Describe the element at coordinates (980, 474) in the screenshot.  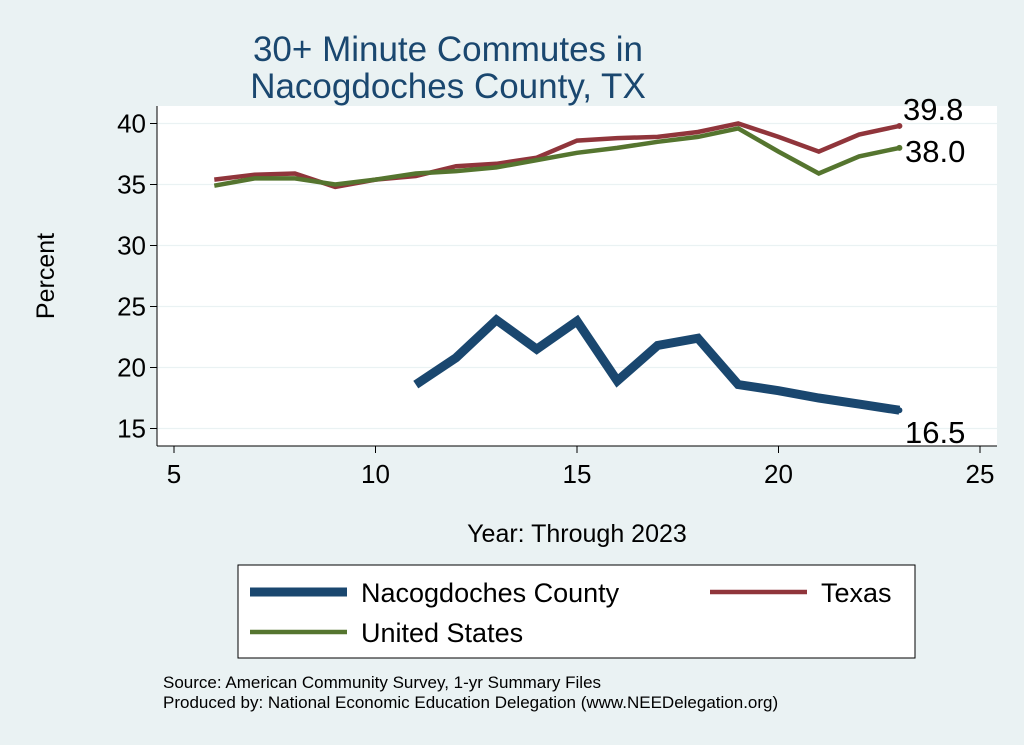
I see `x-tick-label: 25` at that location.